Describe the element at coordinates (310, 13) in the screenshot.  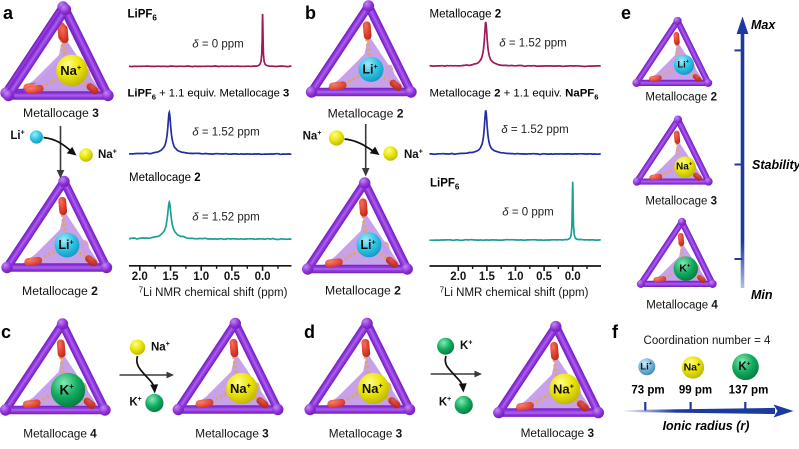
I see `svg-text: b` at that location.